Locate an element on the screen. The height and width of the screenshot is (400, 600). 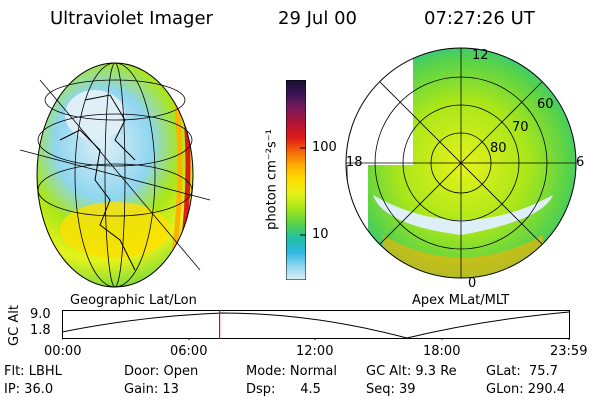
colorbar-tick-10: 10 is located at coordinates (320, 234).